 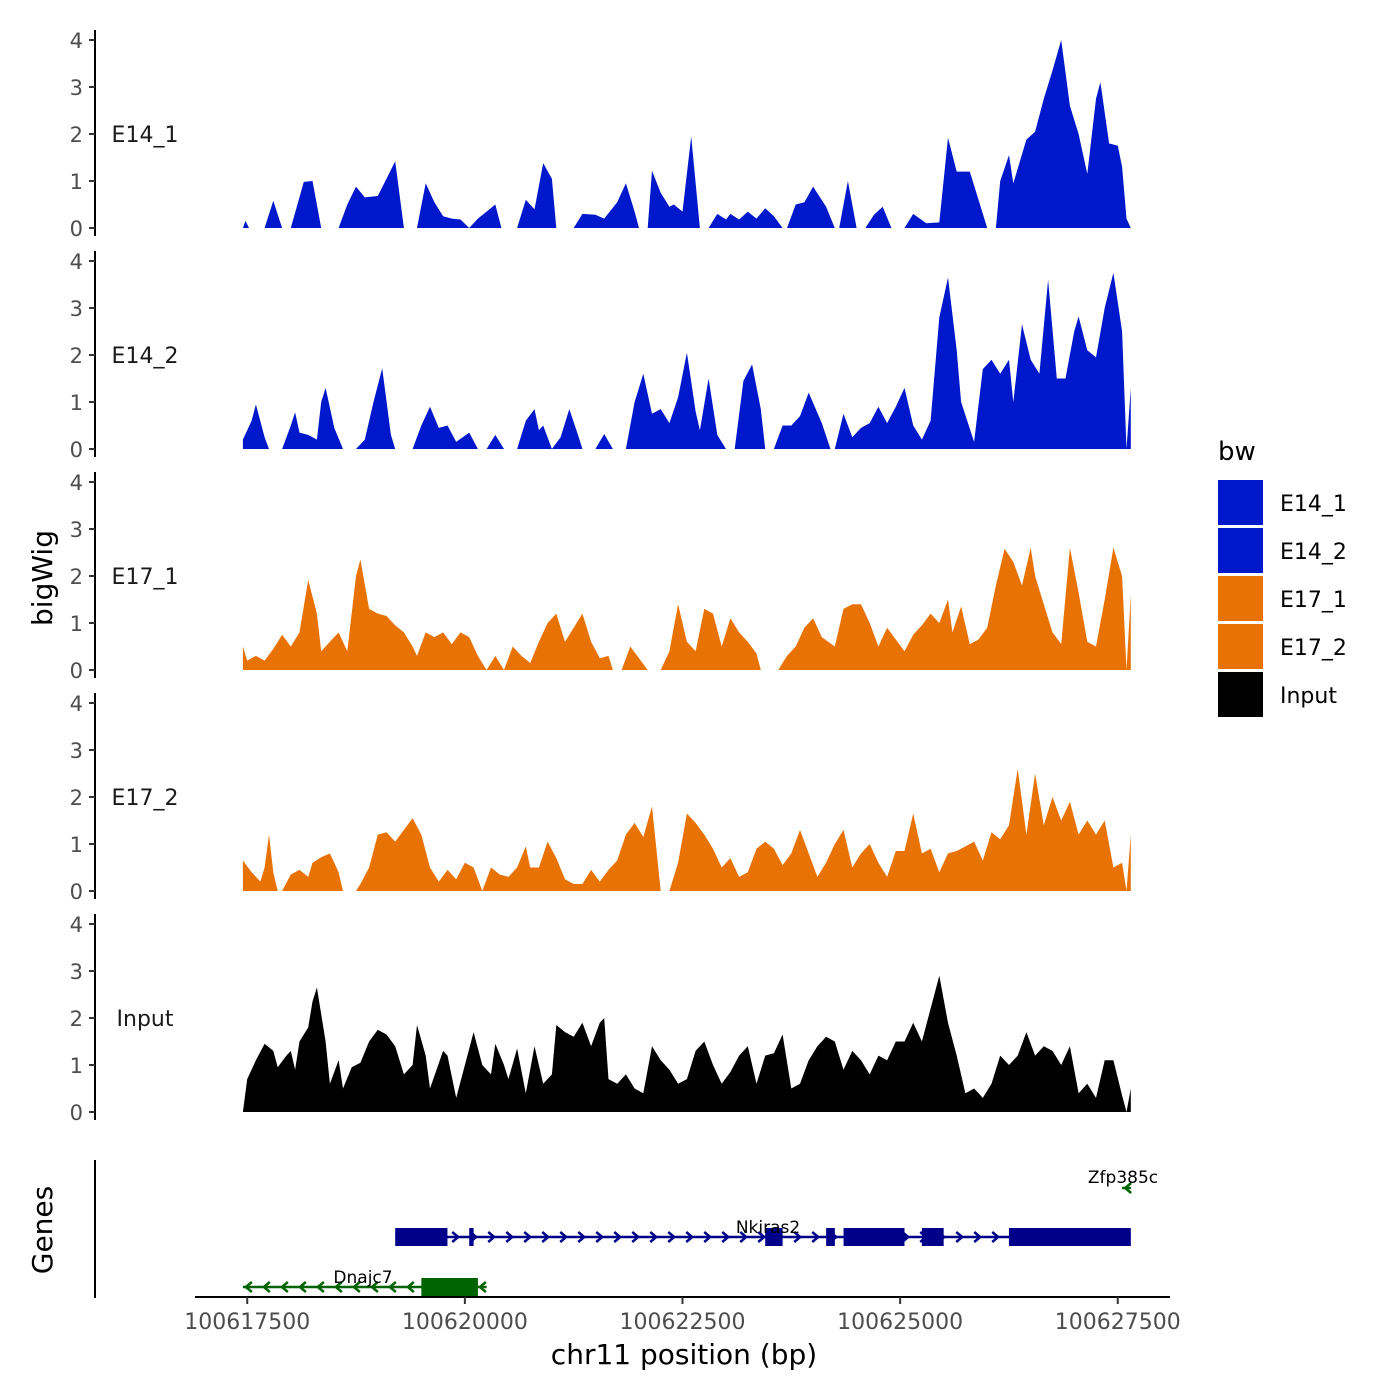 I want to click on track-label: E14_2, so click(x=145, y=356).